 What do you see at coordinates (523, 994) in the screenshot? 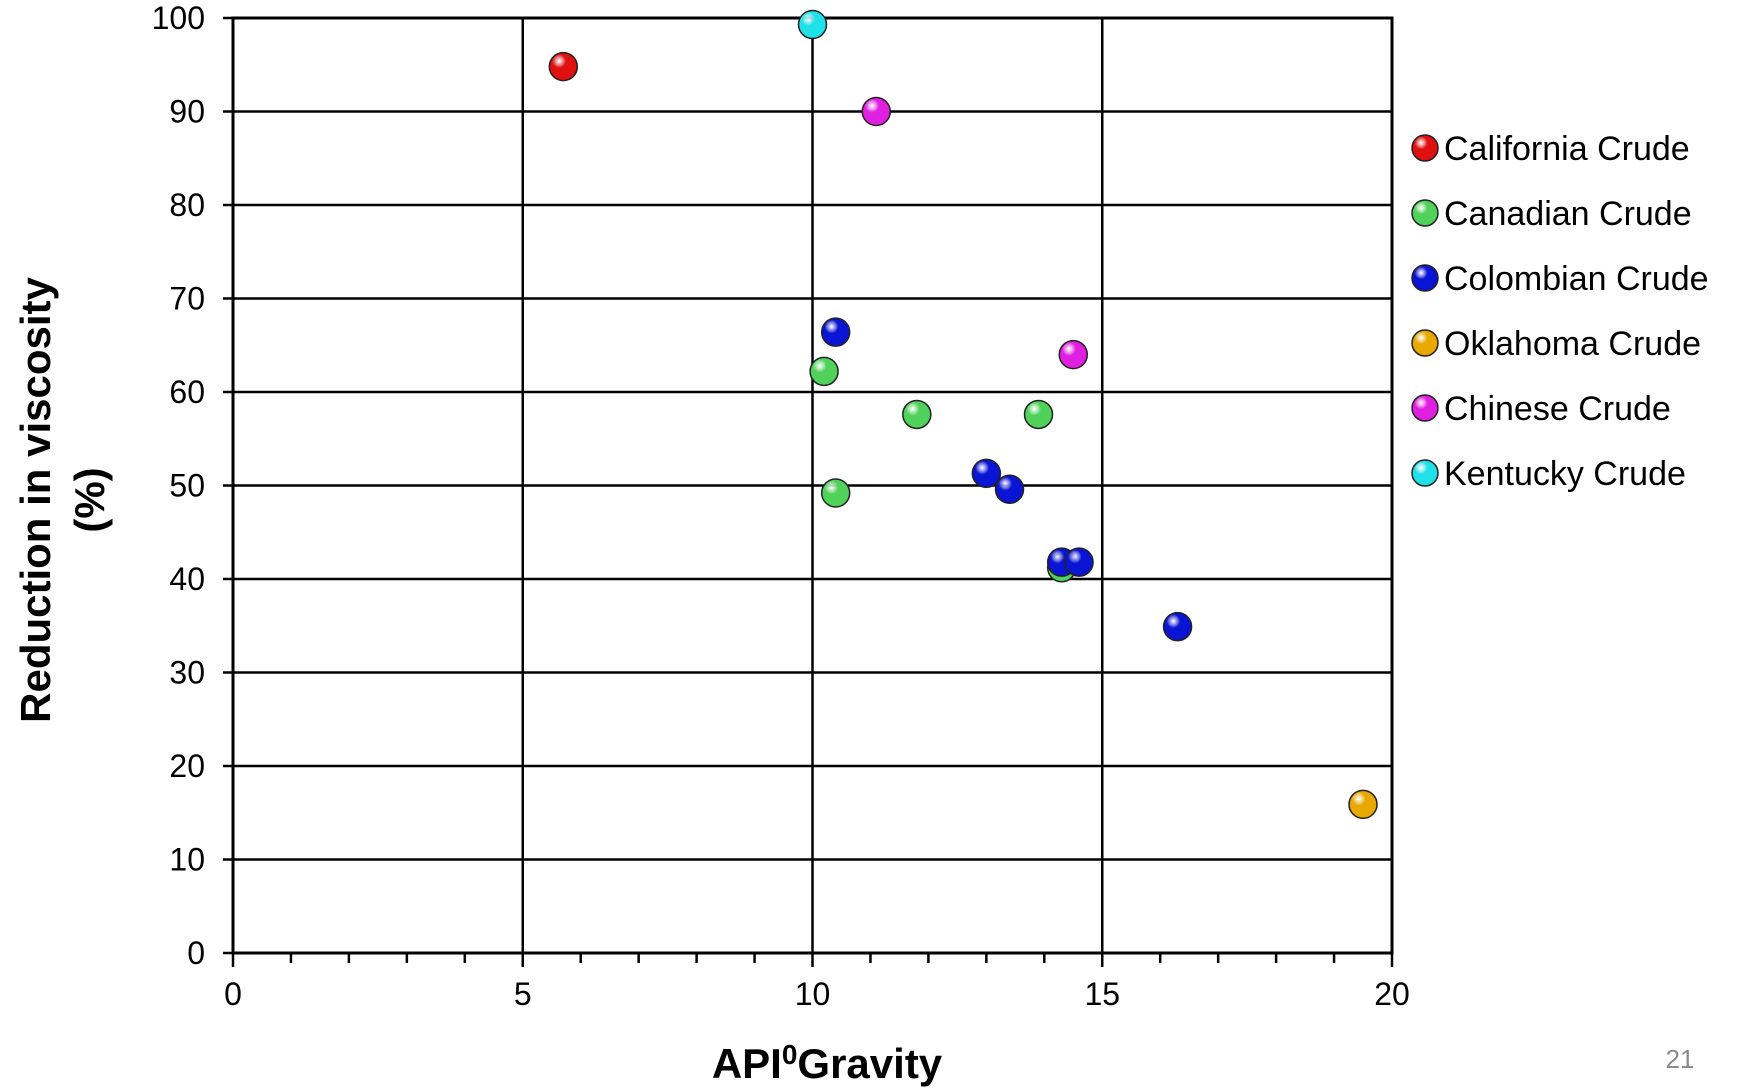
I see `x-tick-label: 5` at bounding box center [523, 994].